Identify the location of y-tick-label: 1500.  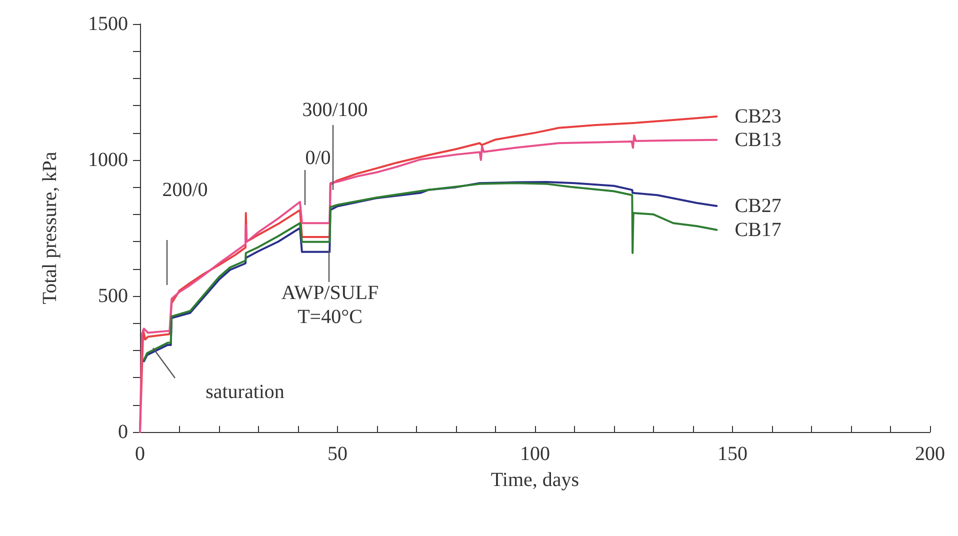
(108, 24).